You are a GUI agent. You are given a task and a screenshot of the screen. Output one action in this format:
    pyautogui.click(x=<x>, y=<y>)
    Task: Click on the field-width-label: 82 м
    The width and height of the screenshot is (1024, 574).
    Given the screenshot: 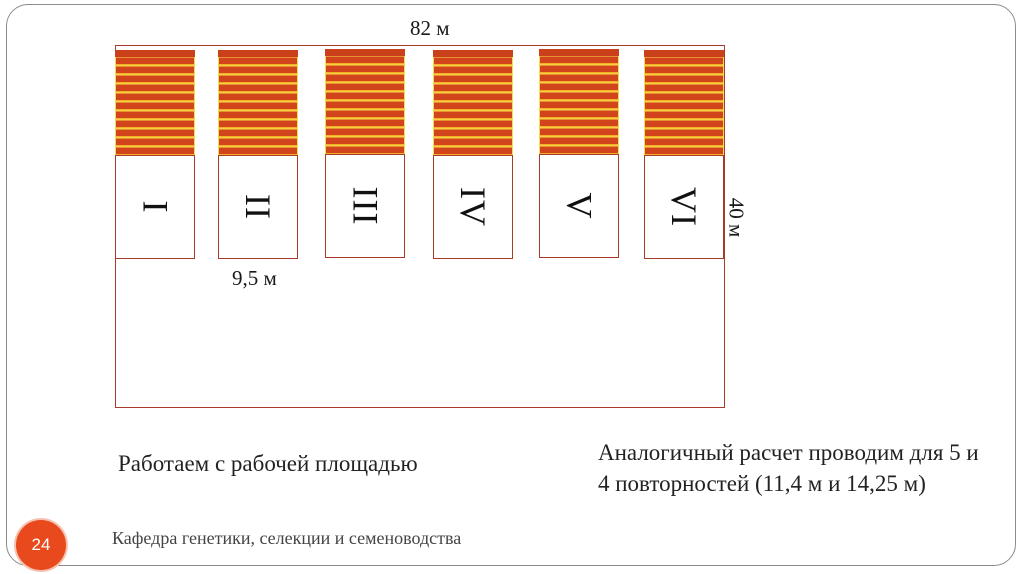 What is the action you would take?
    pyautogui.click(x=430, y=28)
    